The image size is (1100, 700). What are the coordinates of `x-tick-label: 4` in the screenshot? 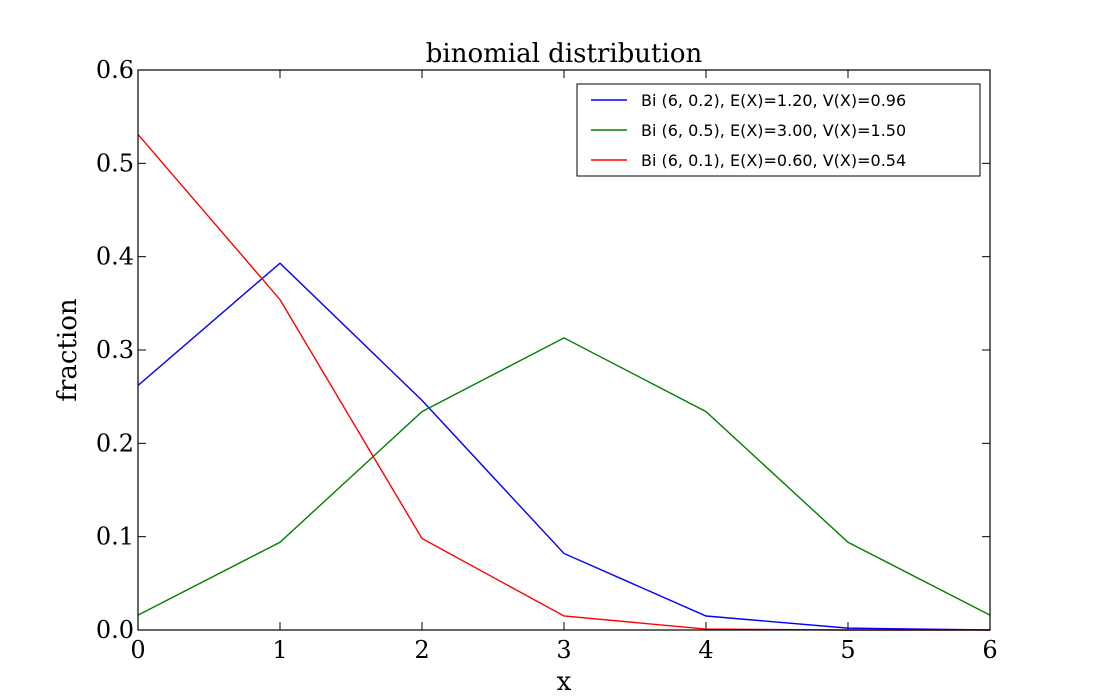 It's located at (705, 650).